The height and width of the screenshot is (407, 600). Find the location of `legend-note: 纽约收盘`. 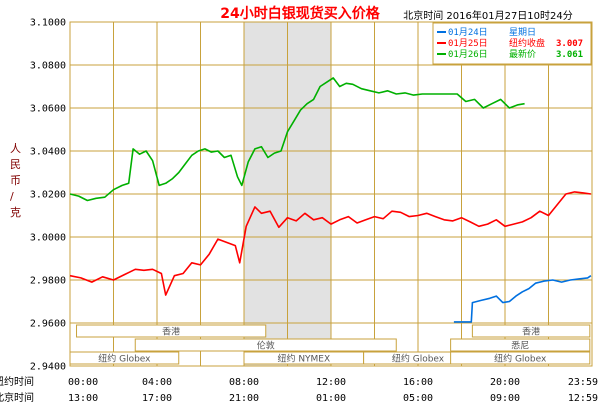

legend-note: 纽约收盘 is located at coordinates (527, 43).